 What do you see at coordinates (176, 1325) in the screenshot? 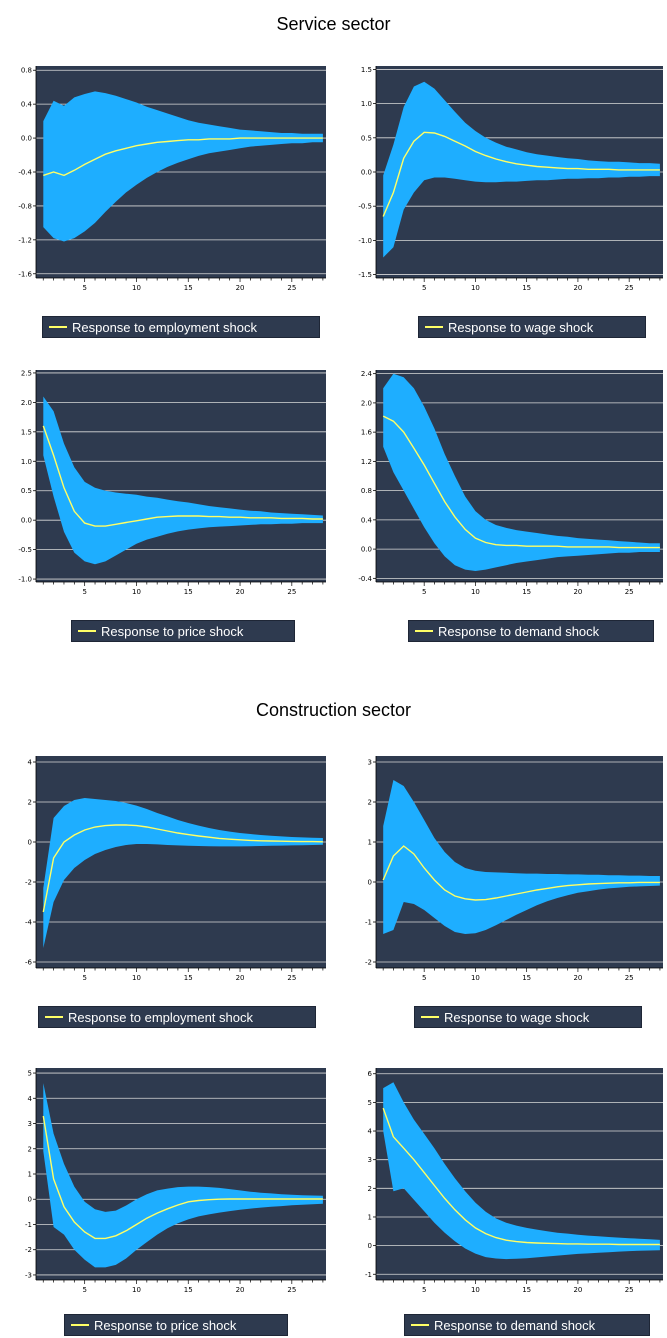
I see `legend-construction-price: Response to price shock` at bounding box center [176, 1325].